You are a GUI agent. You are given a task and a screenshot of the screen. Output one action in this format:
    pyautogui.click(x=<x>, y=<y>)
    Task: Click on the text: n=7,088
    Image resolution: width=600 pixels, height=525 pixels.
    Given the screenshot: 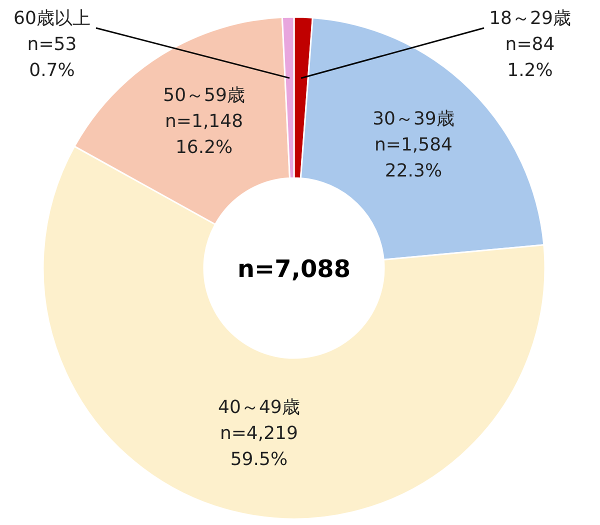 What is the action you would take?
    pyautogui.click(x=294, y=269)
    